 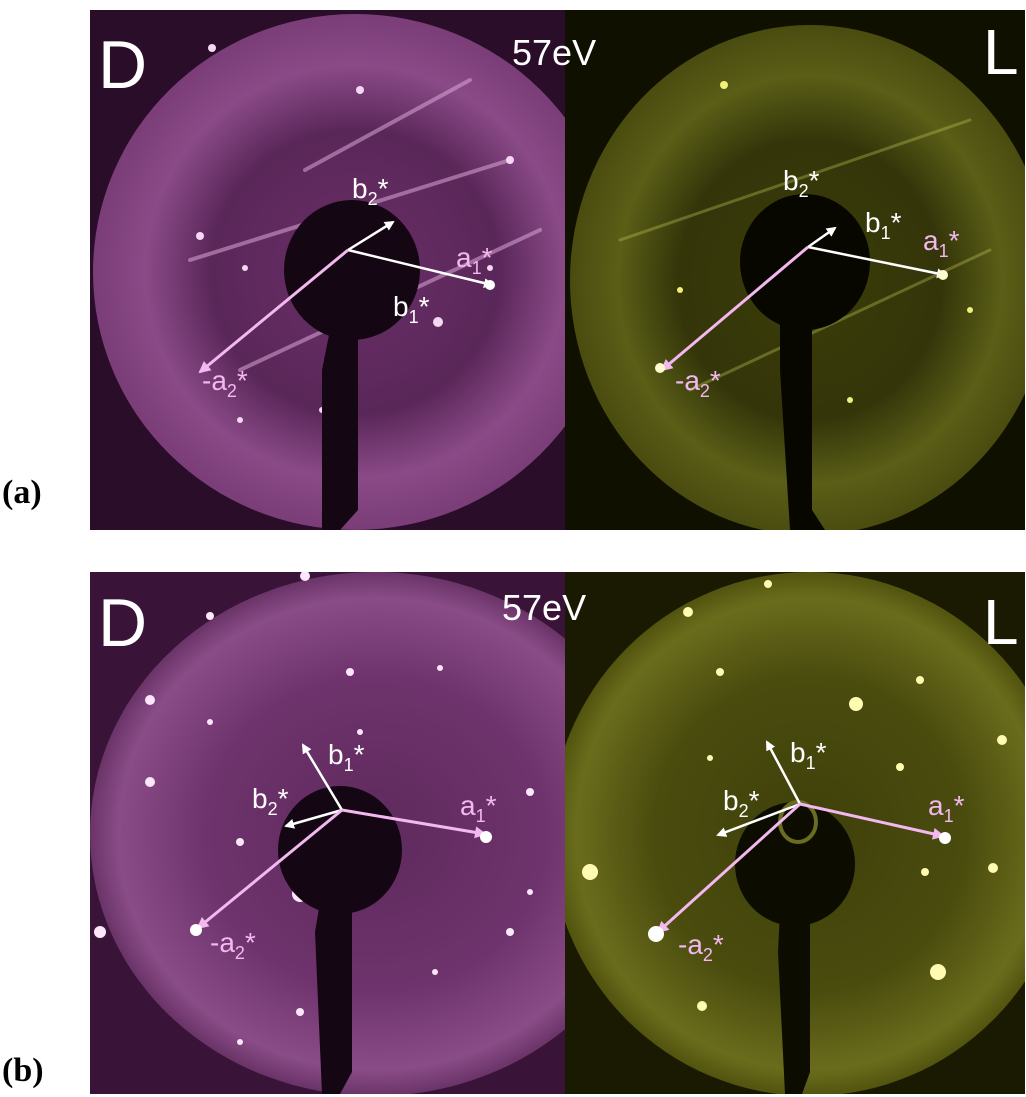 What do you see at coordinates (414, 823) in the screenshot?
I see `vector-a1-left` at bounding box center [414, 823].